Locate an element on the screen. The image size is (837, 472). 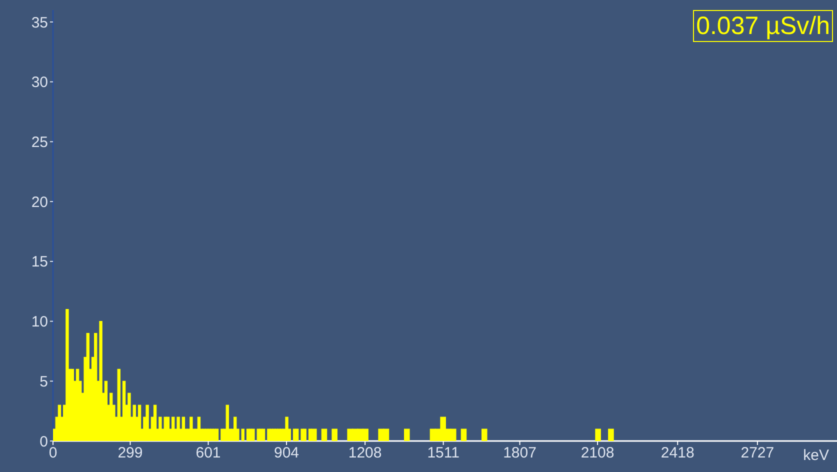
y-tick-label: 10 is located at coordinates (39, 322).